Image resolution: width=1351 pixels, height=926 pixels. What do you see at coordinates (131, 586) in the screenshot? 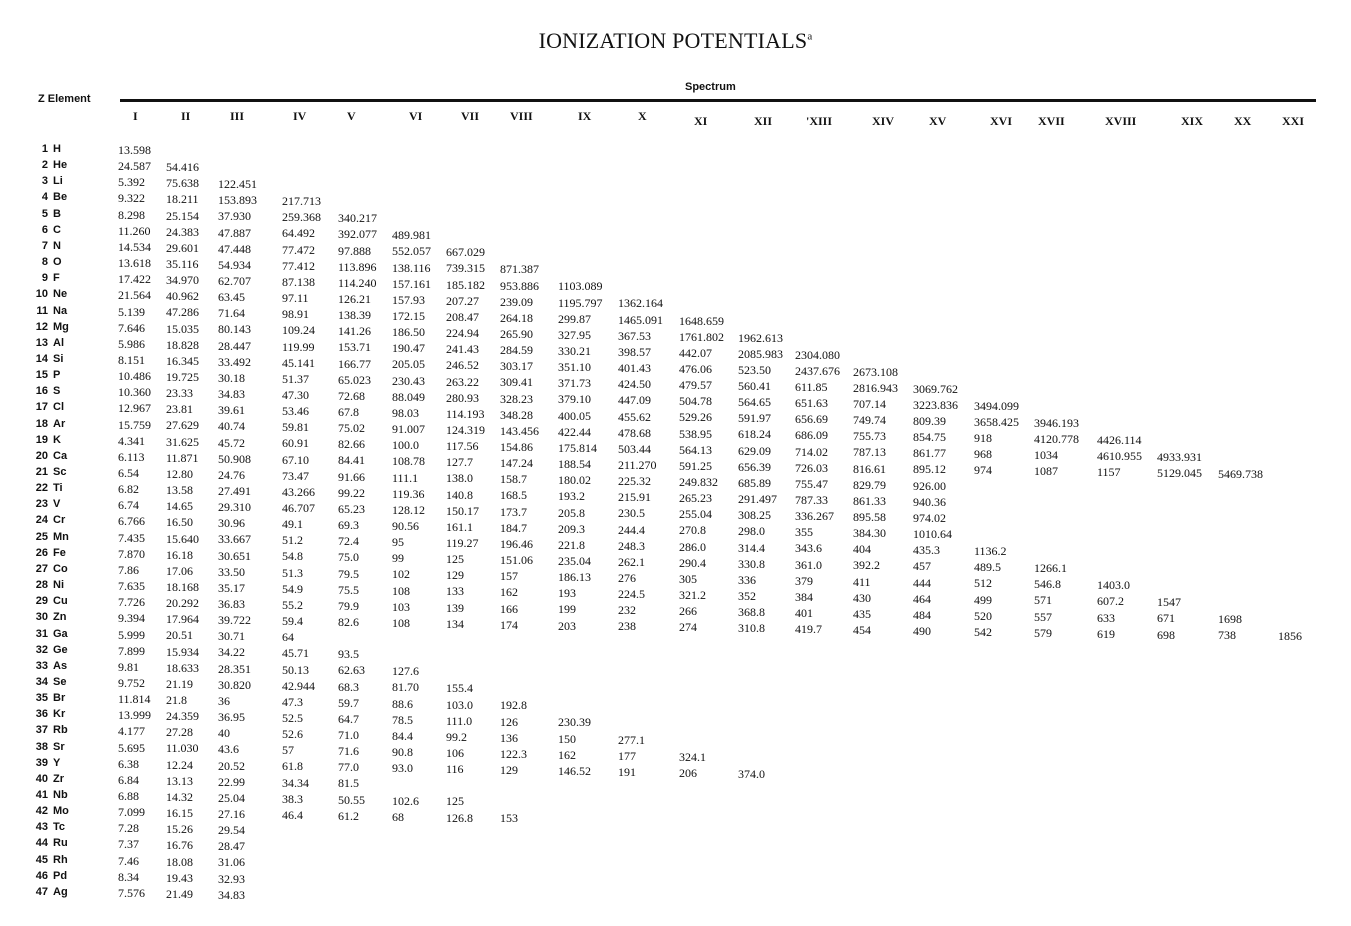
I see `potential-value: 7.635` at bounding box center [131, 586].